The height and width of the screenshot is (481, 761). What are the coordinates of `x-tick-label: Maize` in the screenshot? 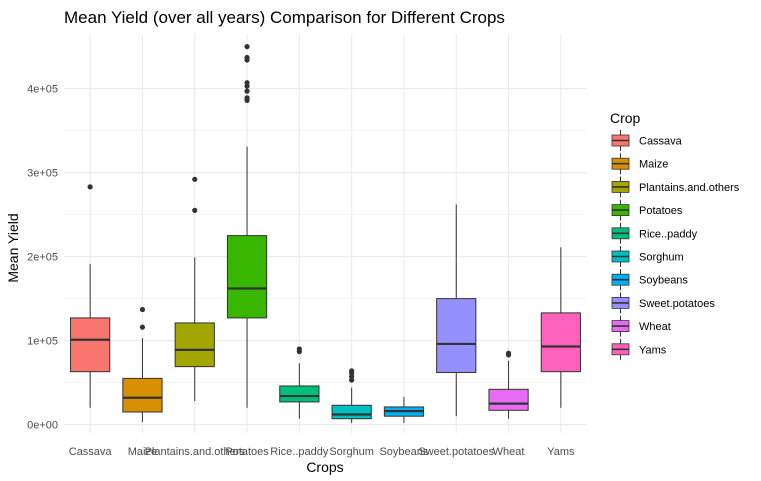 It's located at (142, 452).